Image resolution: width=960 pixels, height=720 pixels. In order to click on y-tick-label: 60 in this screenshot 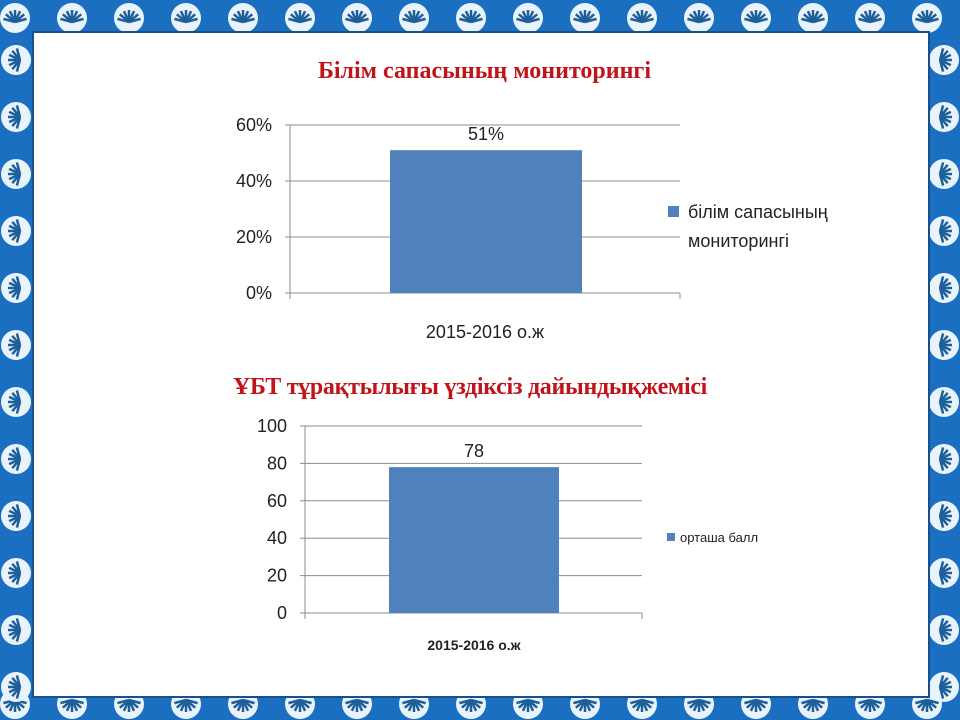, I will do `click(277, 501)`.